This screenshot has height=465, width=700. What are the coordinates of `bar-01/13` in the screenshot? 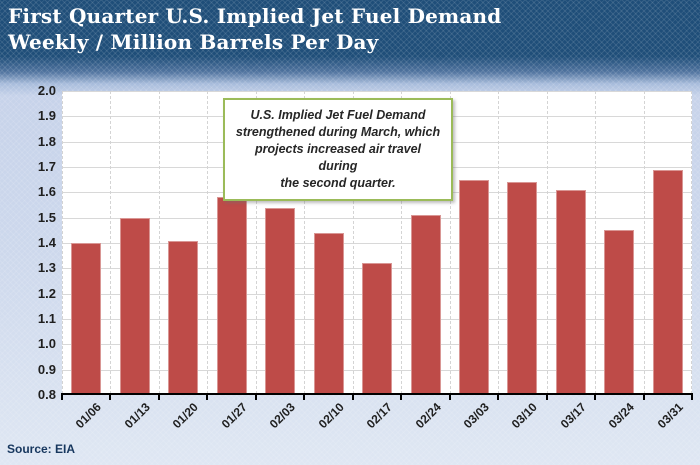 It's located at (134, 306).